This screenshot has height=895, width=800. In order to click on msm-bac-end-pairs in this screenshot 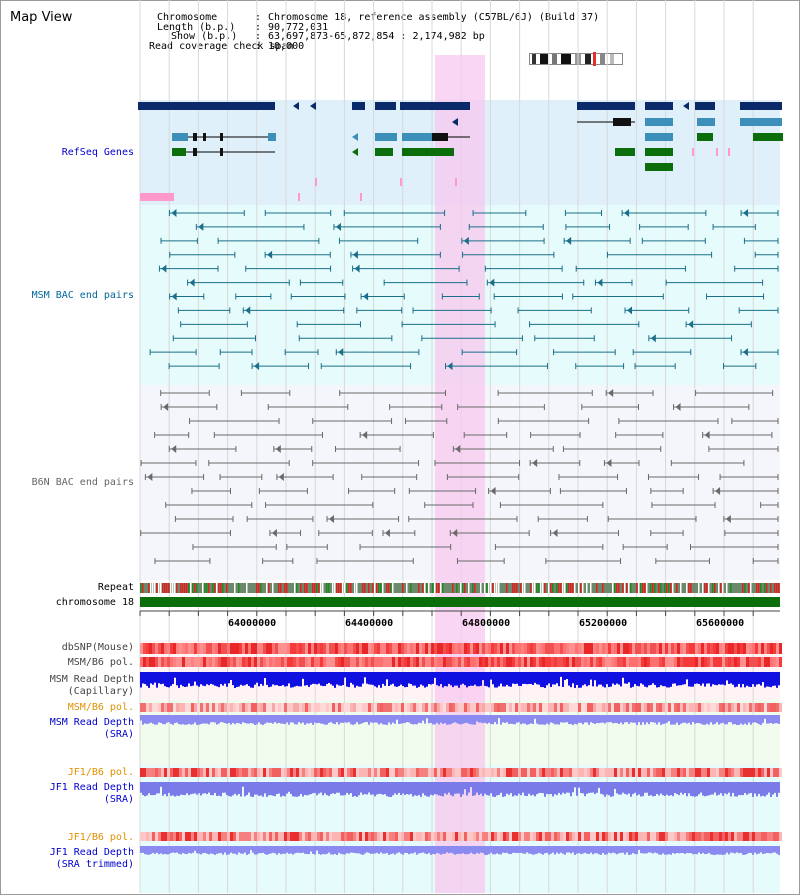, I will do `click(464, 290)`.